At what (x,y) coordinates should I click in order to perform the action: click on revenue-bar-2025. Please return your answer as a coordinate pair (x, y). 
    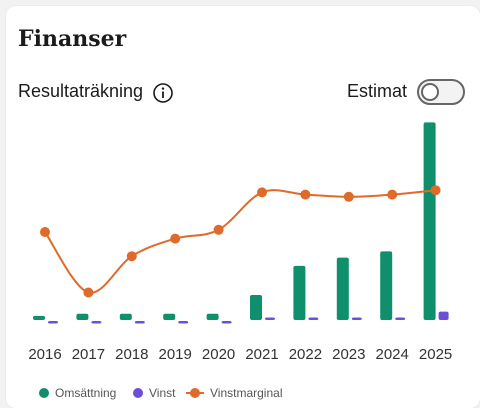
    Looking at the image, I should click on (429, 221).